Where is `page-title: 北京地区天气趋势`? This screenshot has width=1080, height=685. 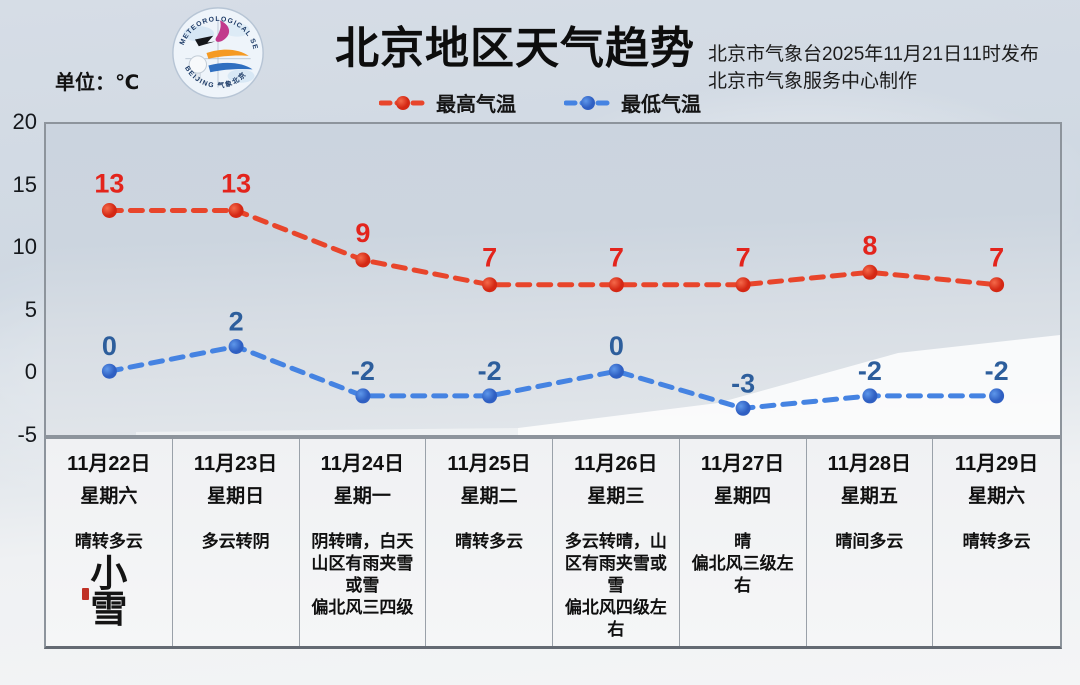
page-title: 北京地区天气趋势 is located at coordinates (515, 48).